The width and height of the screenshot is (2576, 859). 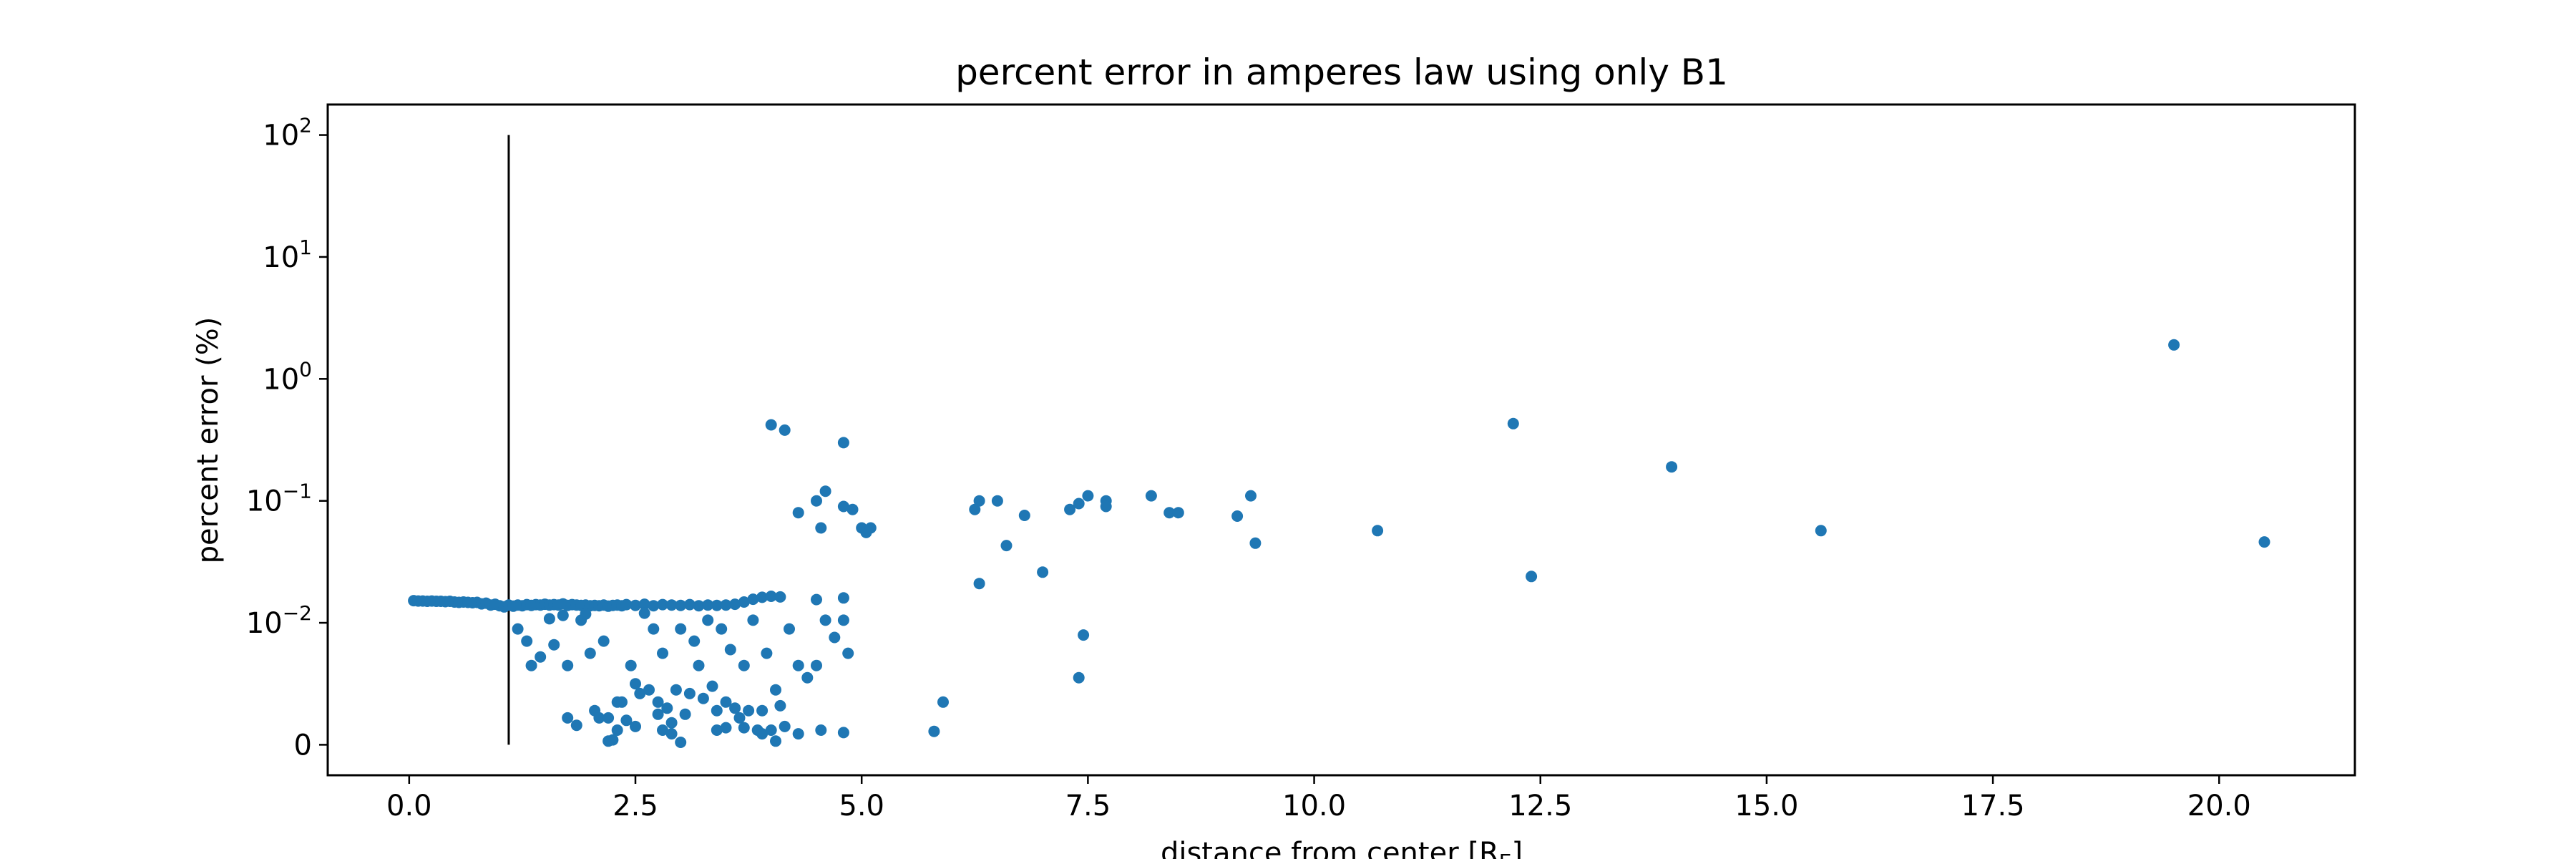 What do you see at coordinates (861, 806) in the screenshot?
I see `x-tick-label: 5.0` at bounding box center [861, 806].